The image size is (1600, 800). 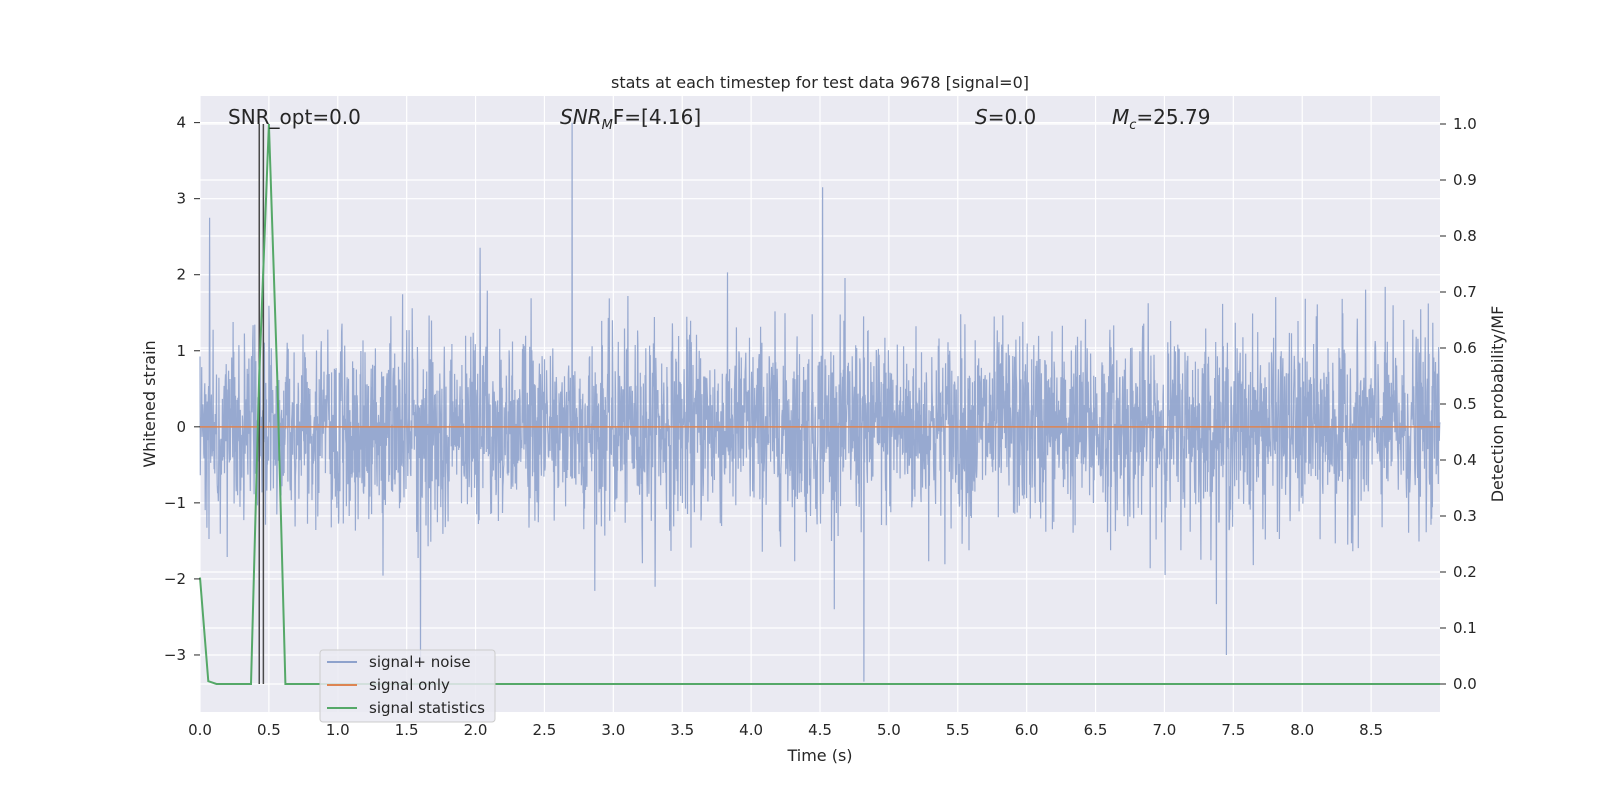 I want to click on x-tick-label: 3.0, so click(x=613, y=730).